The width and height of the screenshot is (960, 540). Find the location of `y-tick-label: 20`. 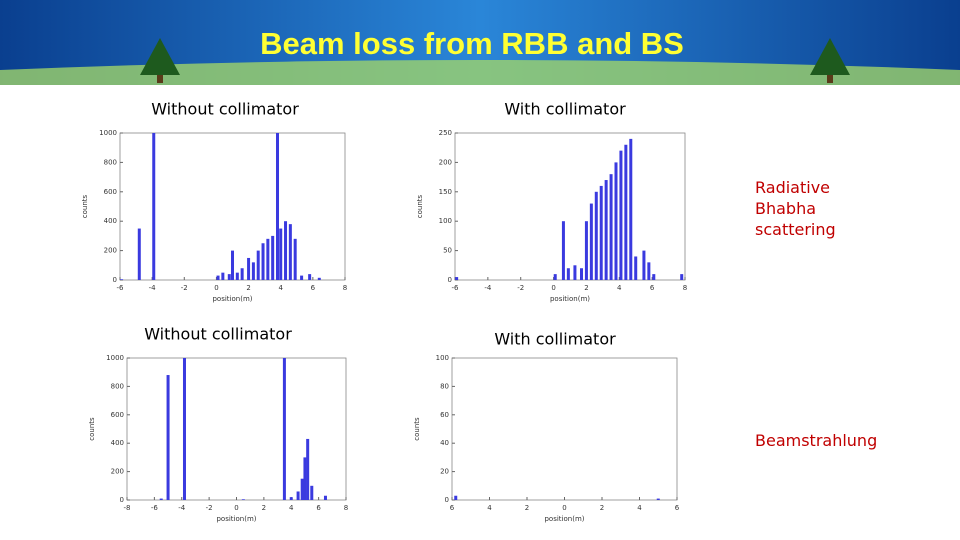

y-tick-label: 20 is located at coordinates (444, 472).